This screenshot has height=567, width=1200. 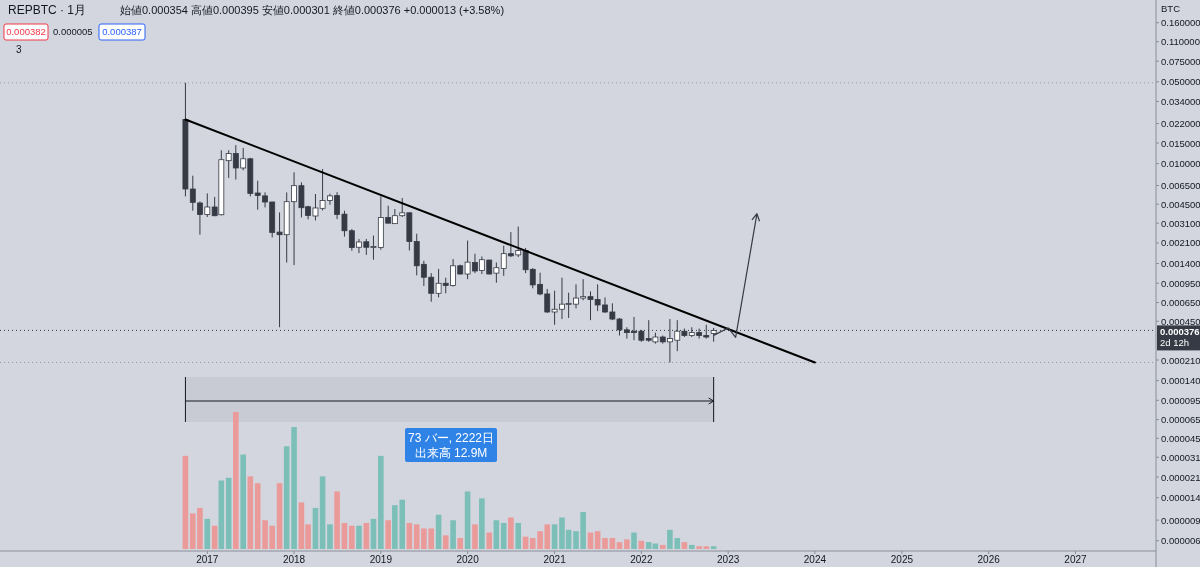 I want to click on y-tick-label: 0.004500, so click(x=1180, y=204).